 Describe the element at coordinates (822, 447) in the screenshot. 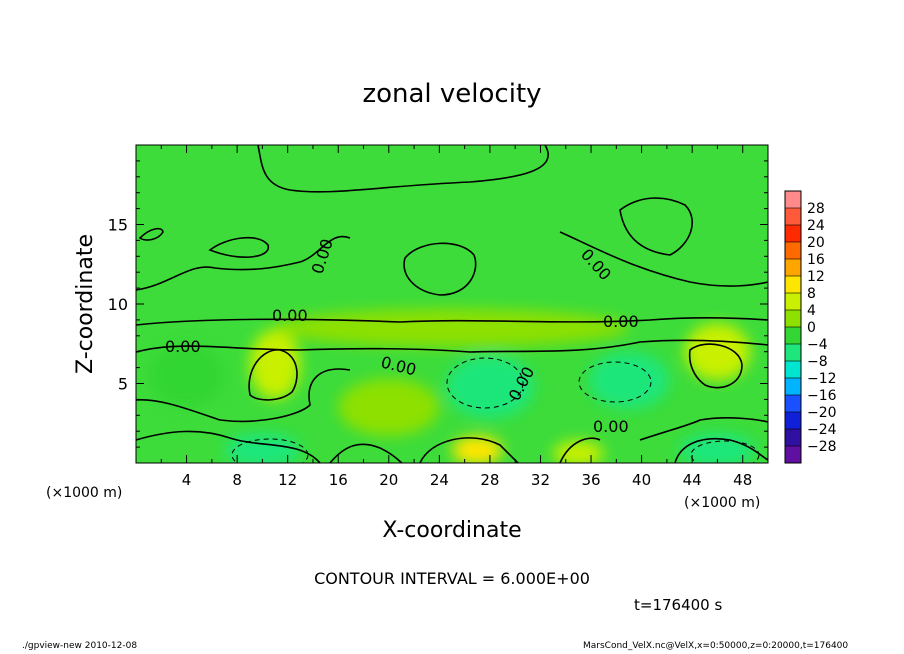

I see `colorbar-label: −28` at that location.